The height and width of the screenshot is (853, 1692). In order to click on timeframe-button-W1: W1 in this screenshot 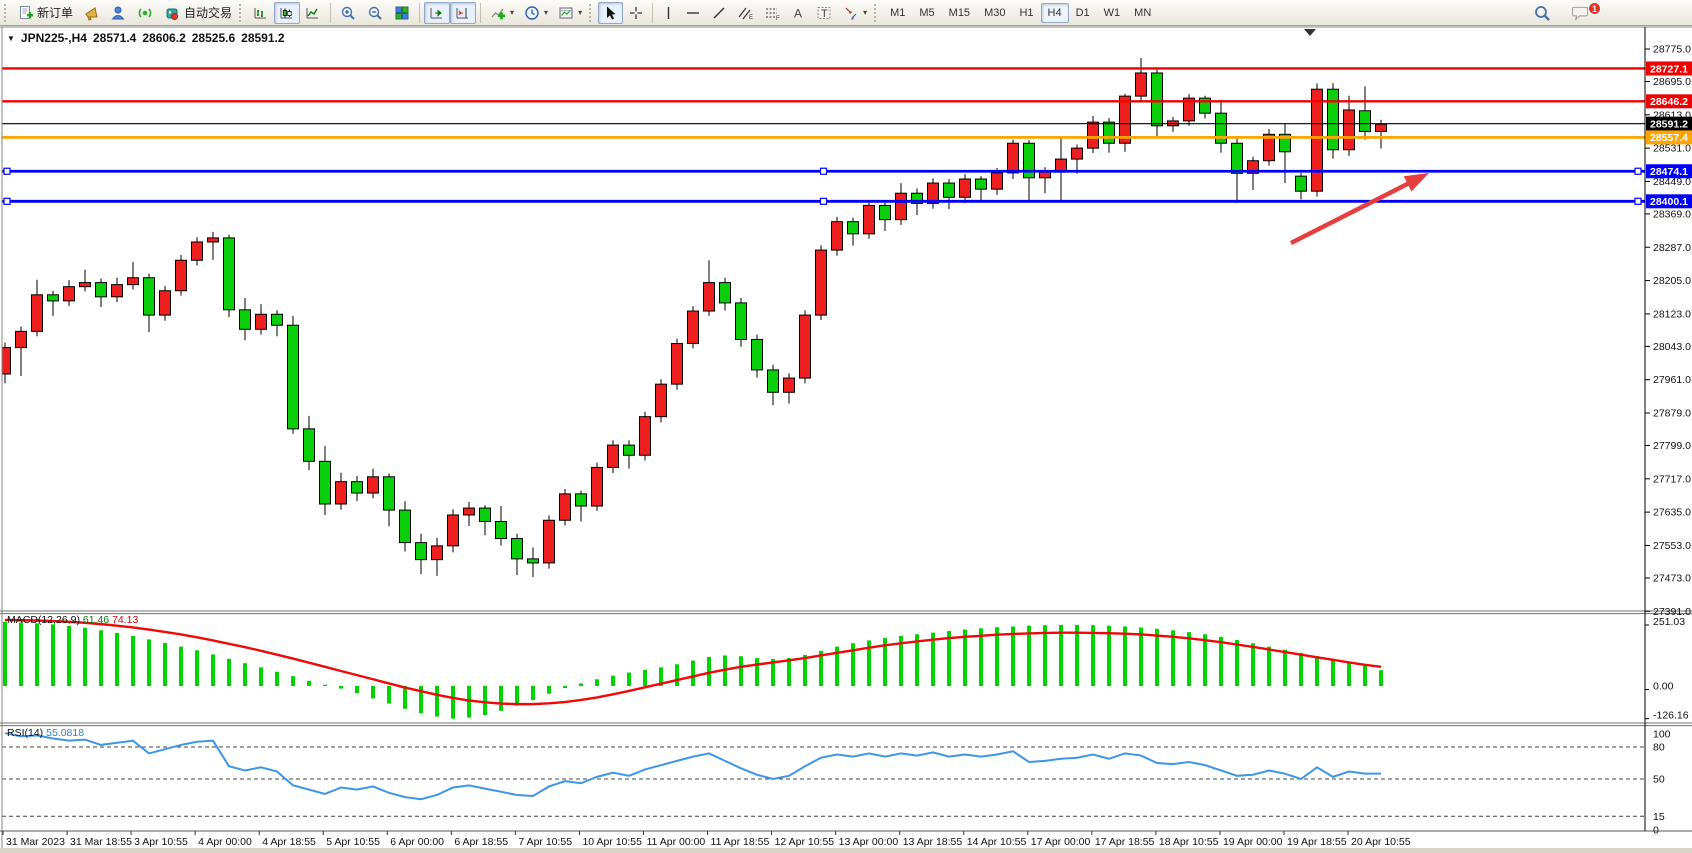, I will do `click(1112, 12)`.